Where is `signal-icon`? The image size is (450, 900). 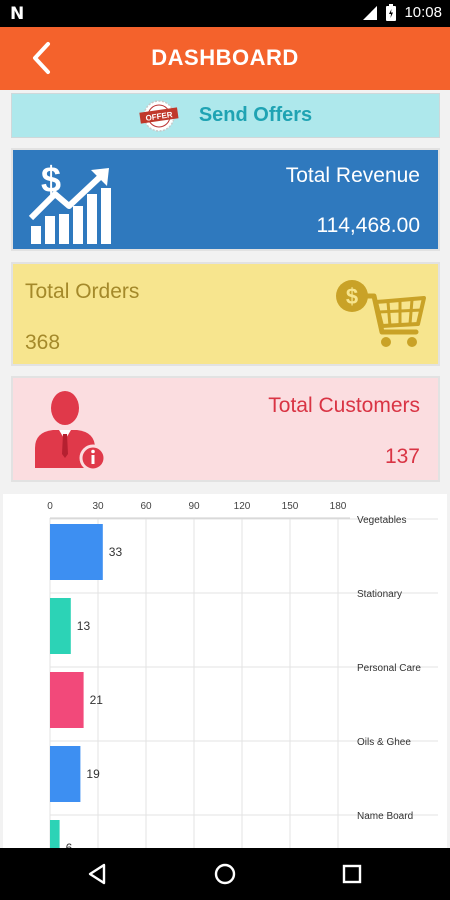 signal-icon is located at coordinates (370, 12).